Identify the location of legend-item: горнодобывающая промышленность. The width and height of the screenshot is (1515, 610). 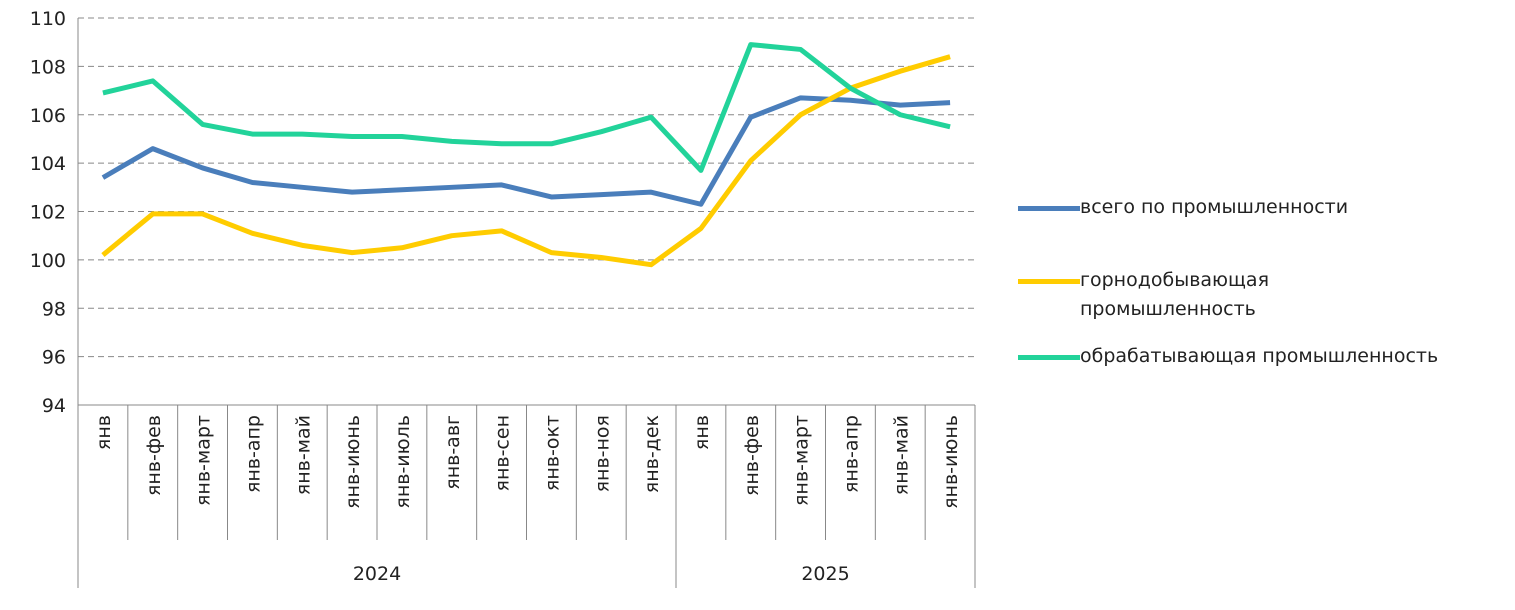
(1169, 295).